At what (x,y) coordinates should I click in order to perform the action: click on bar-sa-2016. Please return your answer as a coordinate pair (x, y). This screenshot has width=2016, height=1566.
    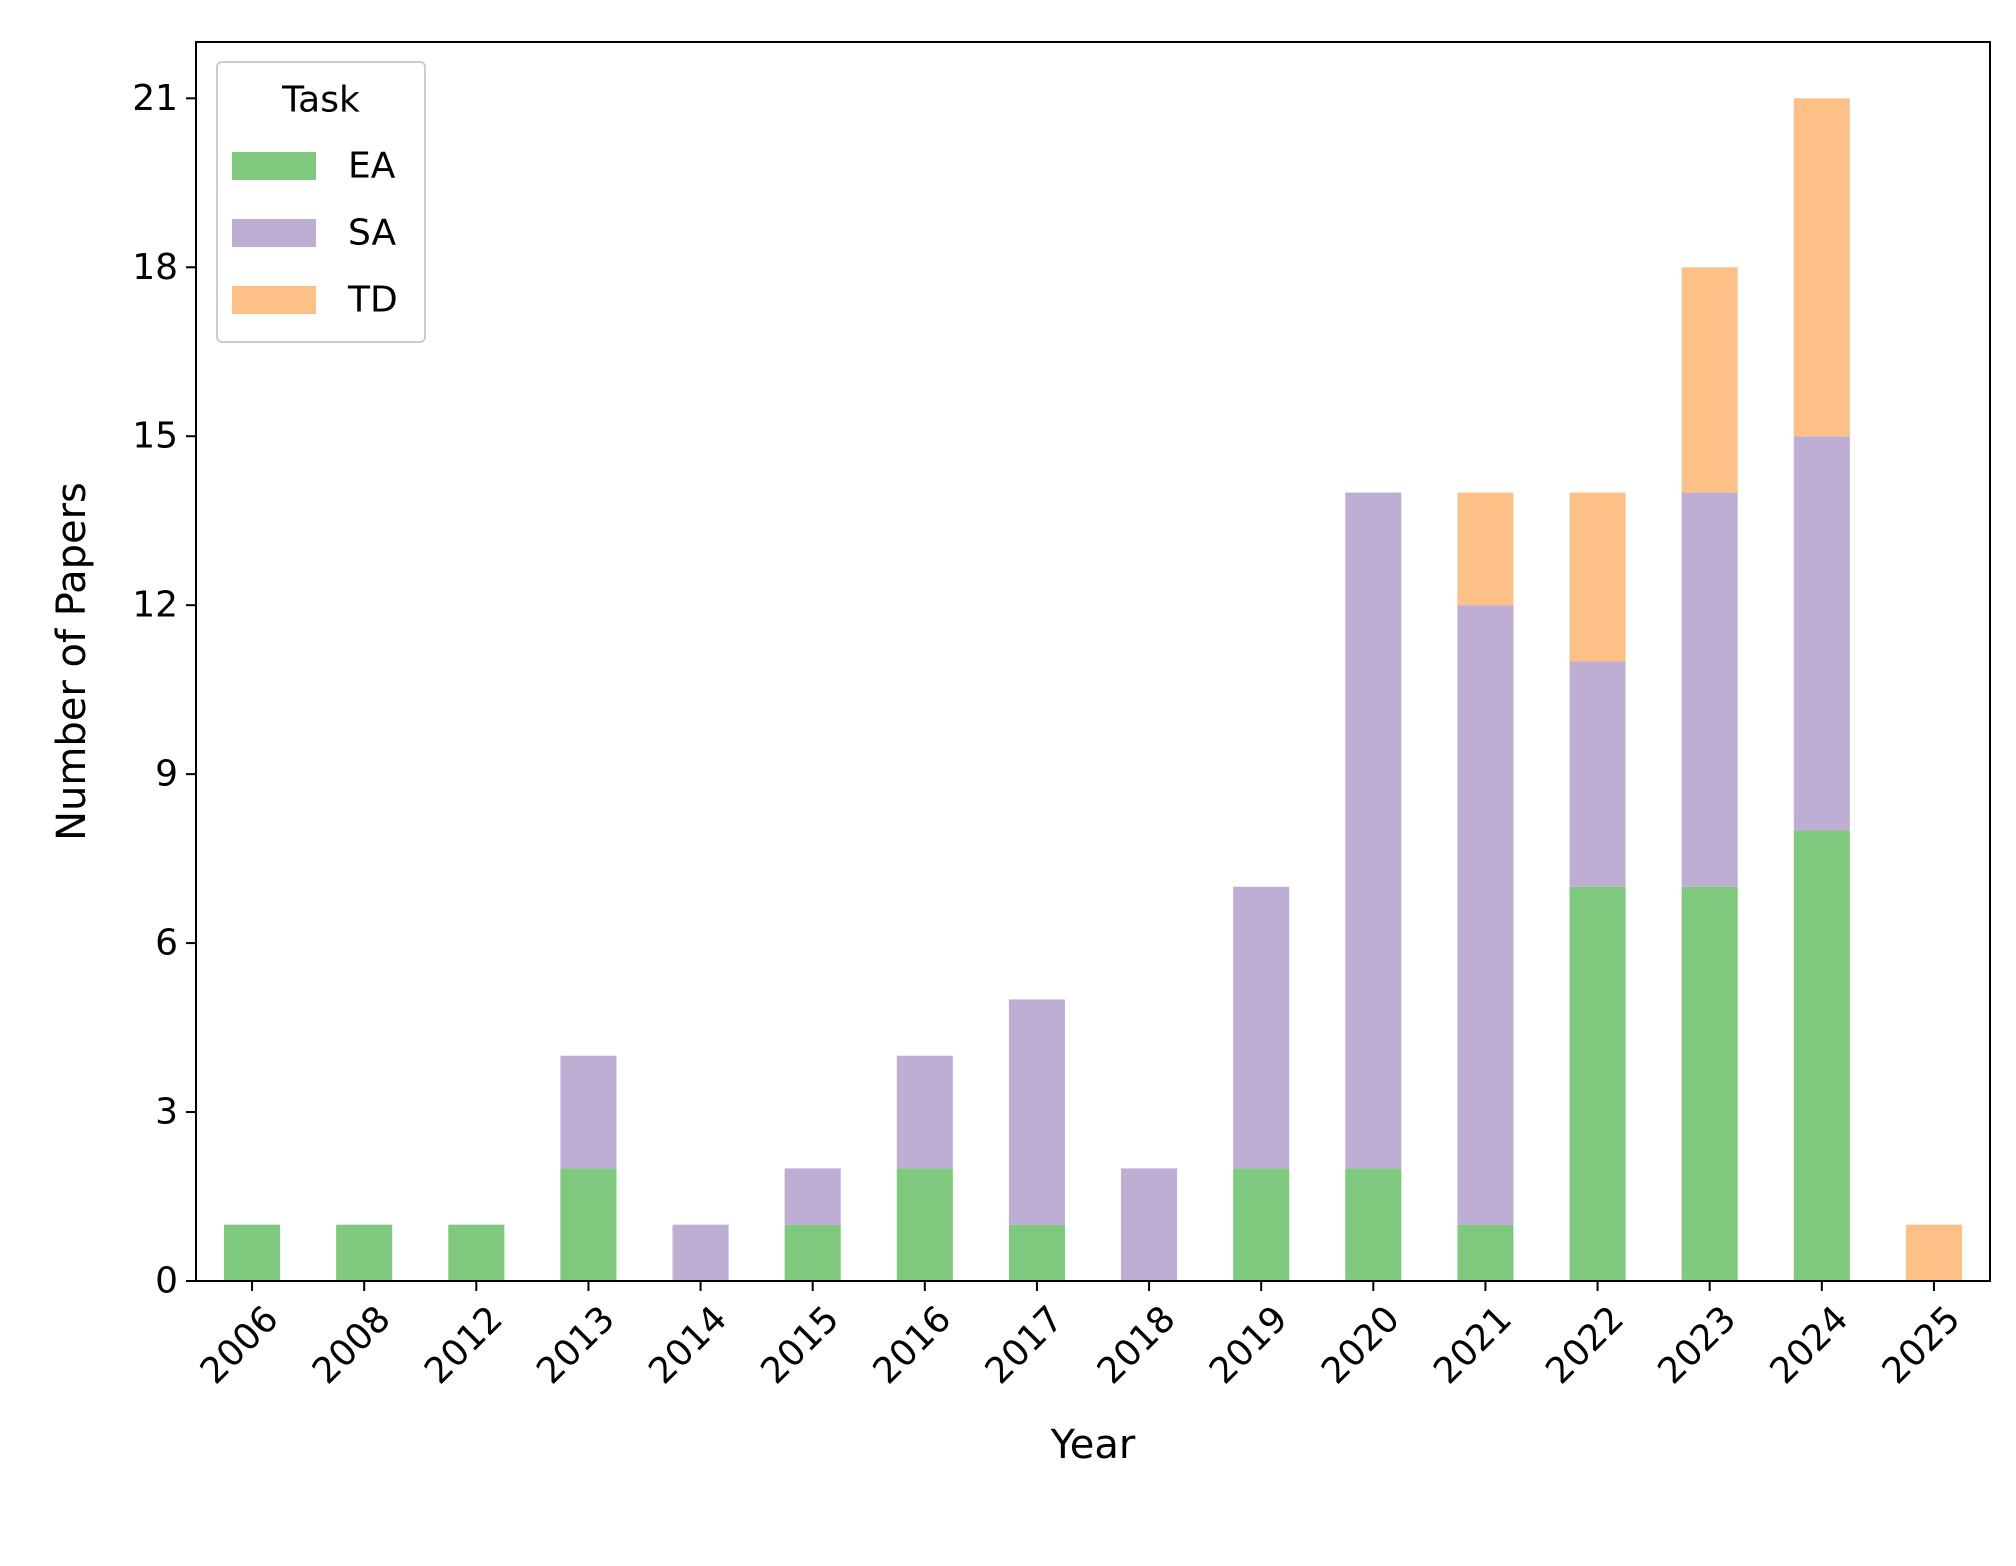
    Looking at the image, I should click on (924, 1112).